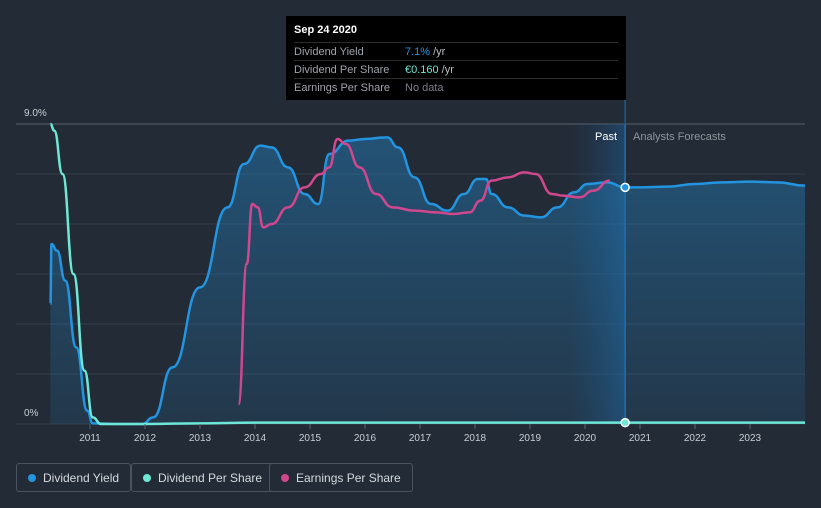 This screenshot has width=821, height=508. What do you see at coordinates (145, 438) in the screenshot?
I see `x-tick-label: 2012` at bounding box center [145, 438].